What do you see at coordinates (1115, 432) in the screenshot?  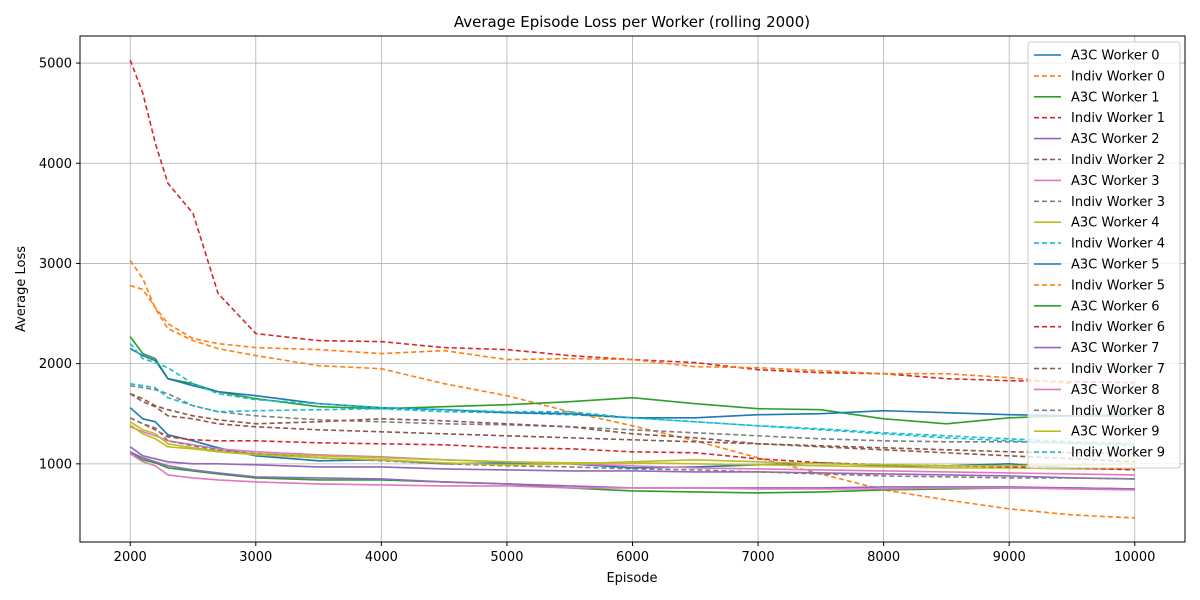 I see `legend-label: A3C Worker 9` at bounding box center [1115, 432].